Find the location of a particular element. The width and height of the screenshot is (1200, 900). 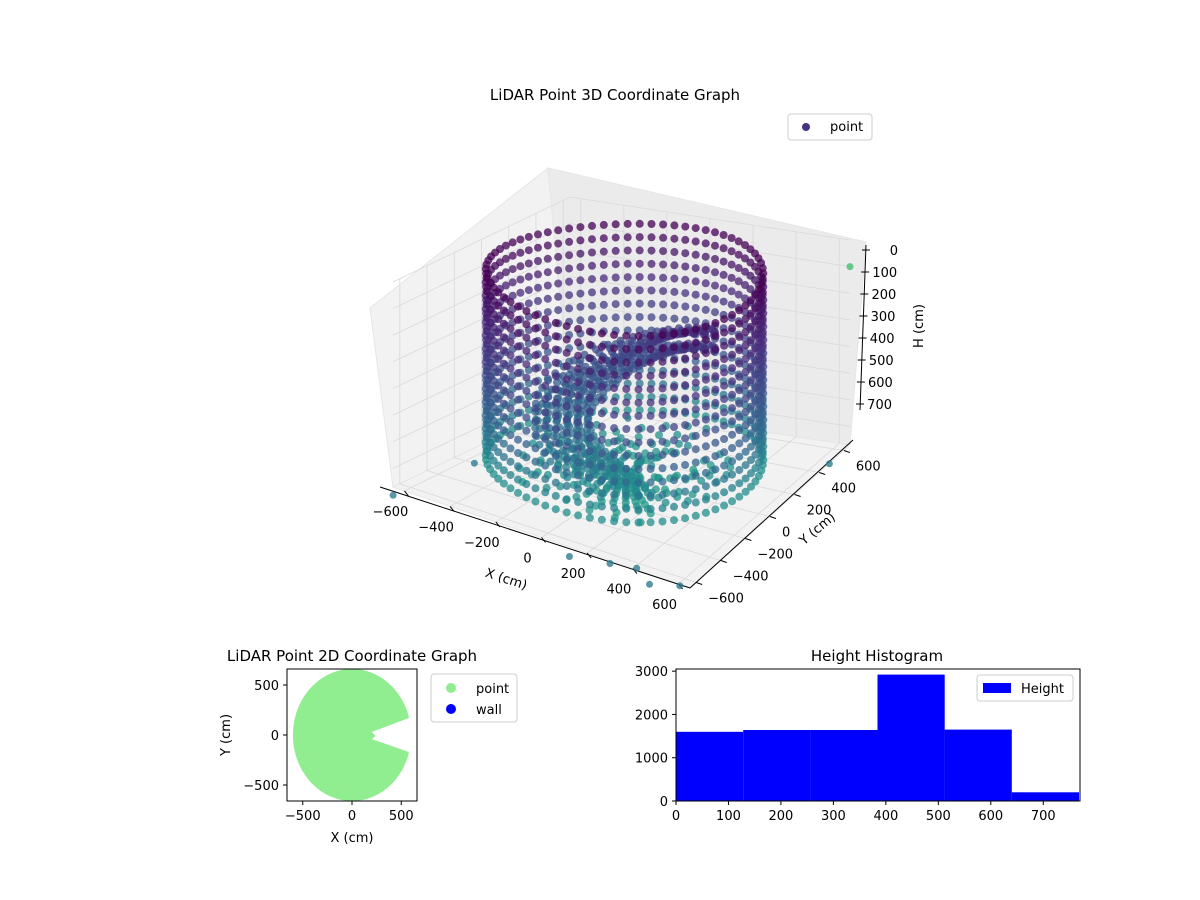

x-tick-label: 500 is located at coordinates (401, 816).